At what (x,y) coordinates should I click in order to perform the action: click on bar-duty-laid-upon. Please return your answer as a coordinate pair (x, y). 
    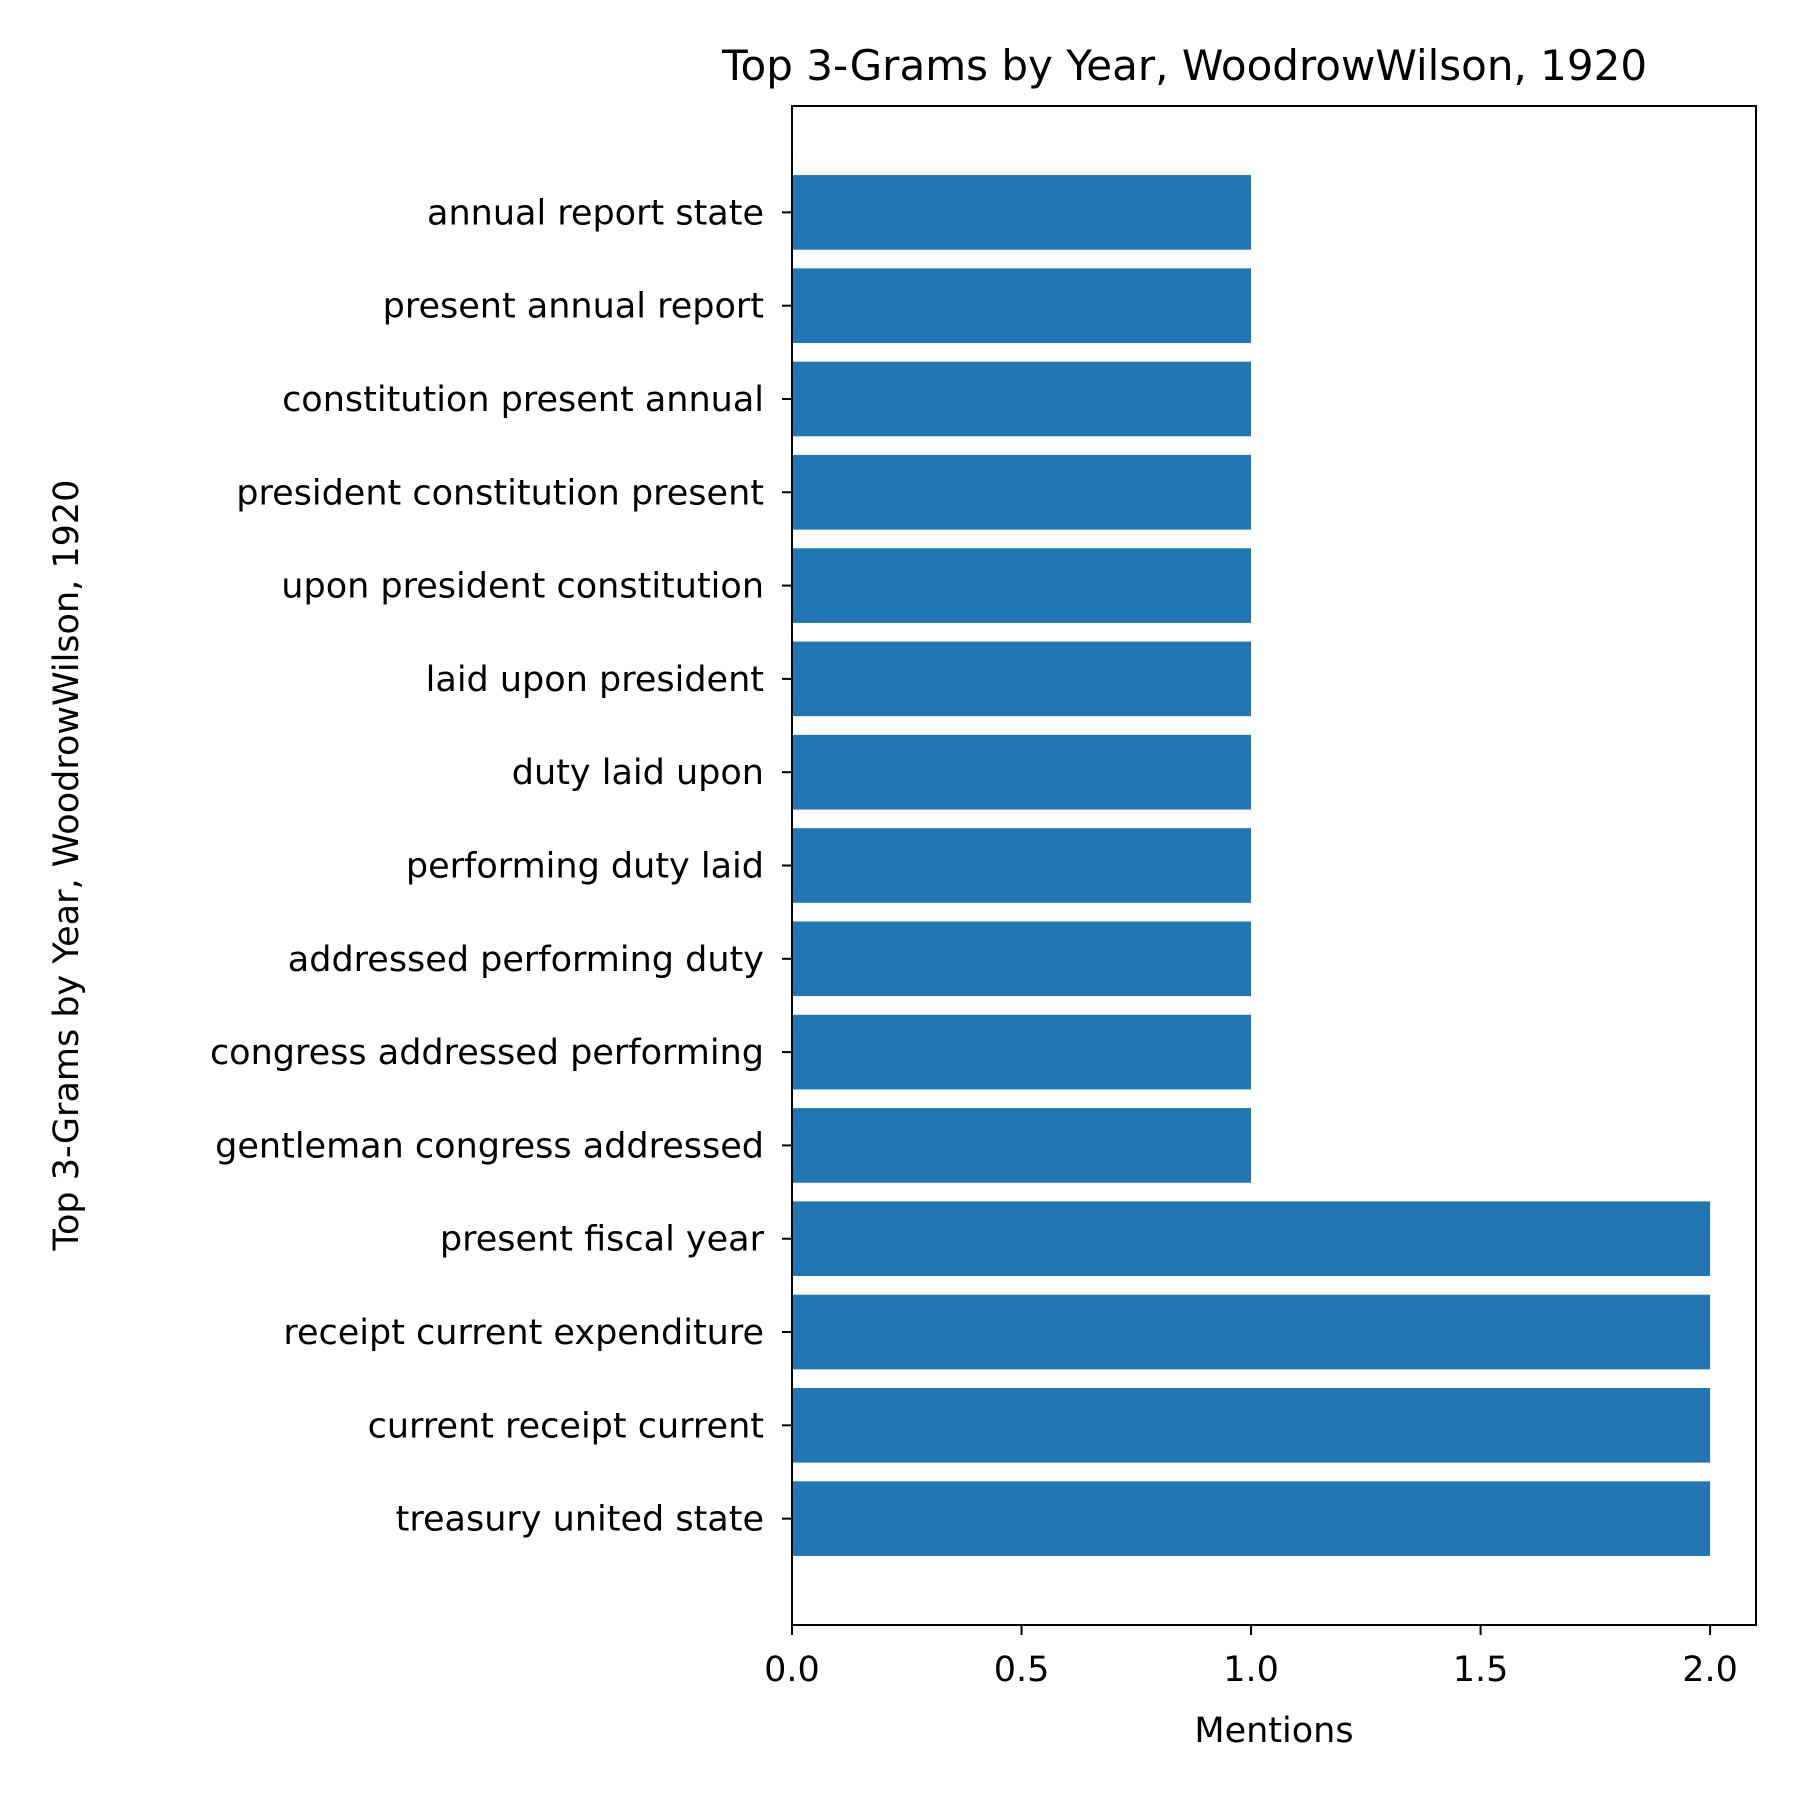
    Looking at the image, I should click on (1022, 772).